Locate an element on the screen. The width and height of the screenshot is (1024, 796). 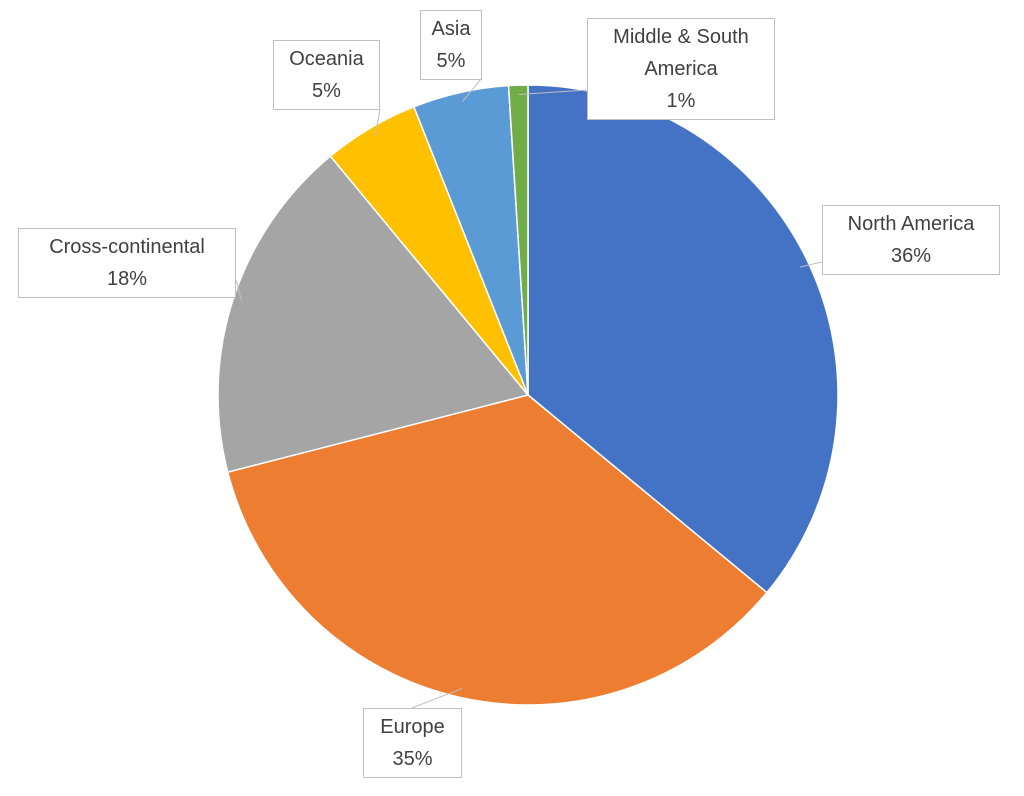
data-label: Middle & South America 1% is located at coordinates (681, 69).